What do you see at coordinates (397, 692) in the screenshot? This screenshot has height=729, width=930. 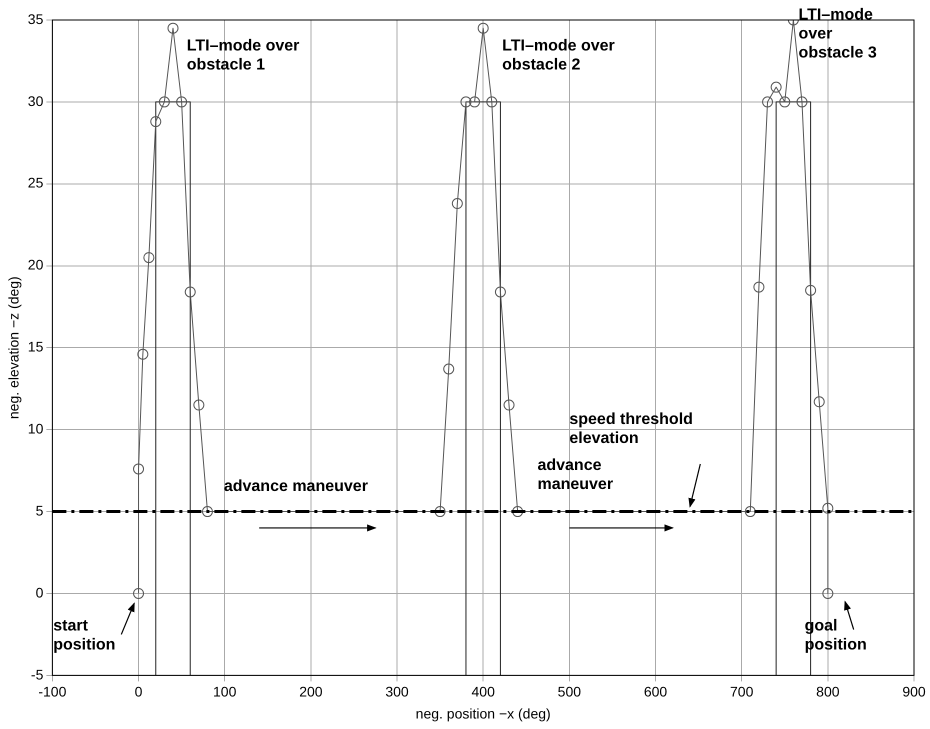 I see `x-tick-label: 300` at bounding box center [397, 692].